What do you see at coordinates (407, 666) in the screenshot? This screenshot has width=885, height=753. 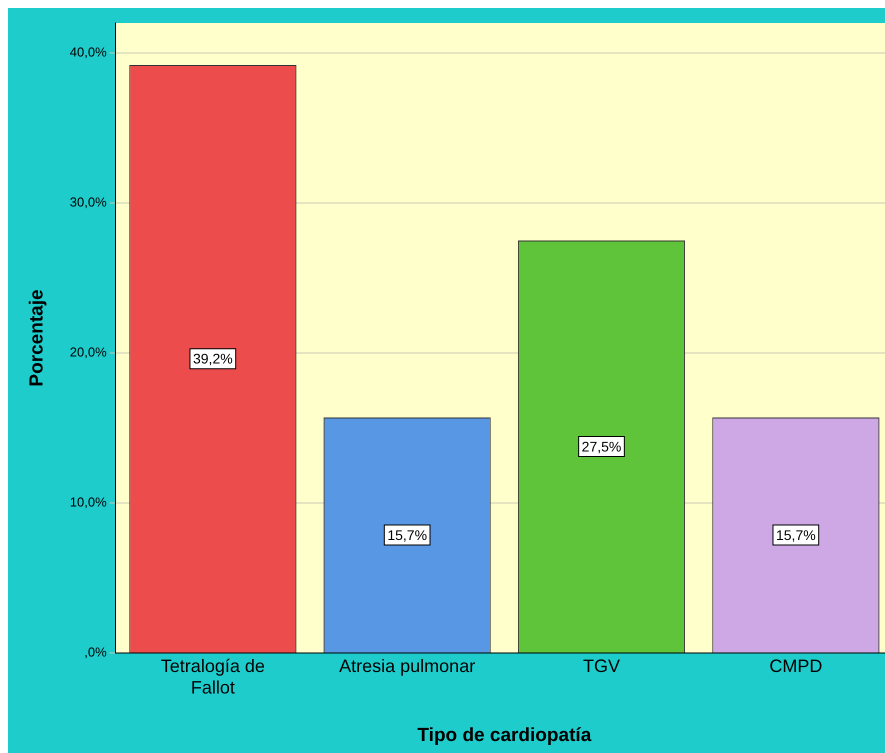 I see `x-tick-label: Atresia pulmonar` at bounding box center [407, 666].